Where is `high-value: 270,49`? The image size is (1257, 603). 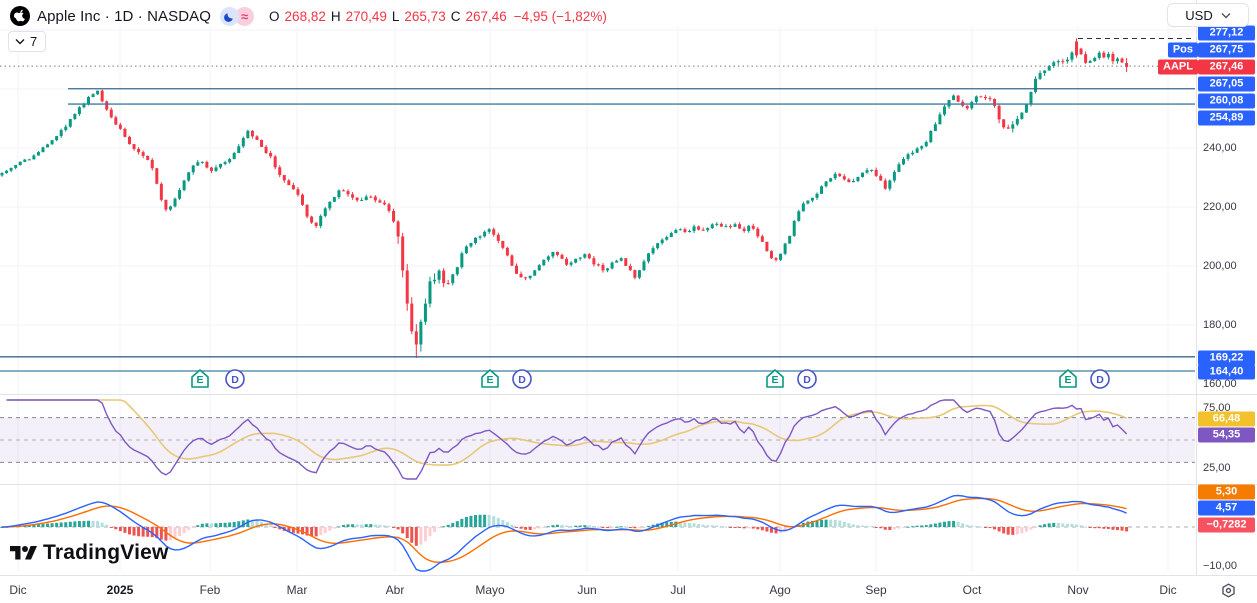 high-value: 270,49 is located at coordinates (366, 16).